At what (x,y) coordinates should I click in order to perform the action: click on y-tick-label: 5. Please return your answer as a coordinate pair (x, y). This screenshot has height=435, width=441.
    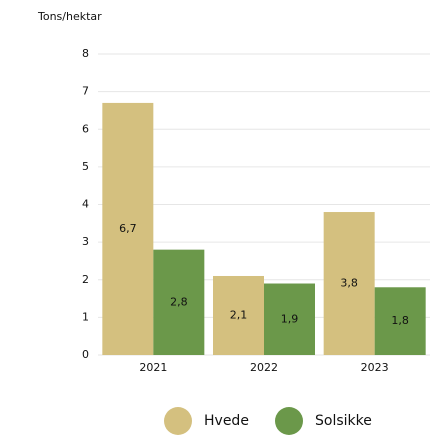
    Looking at the image, I should click on (85, 166).